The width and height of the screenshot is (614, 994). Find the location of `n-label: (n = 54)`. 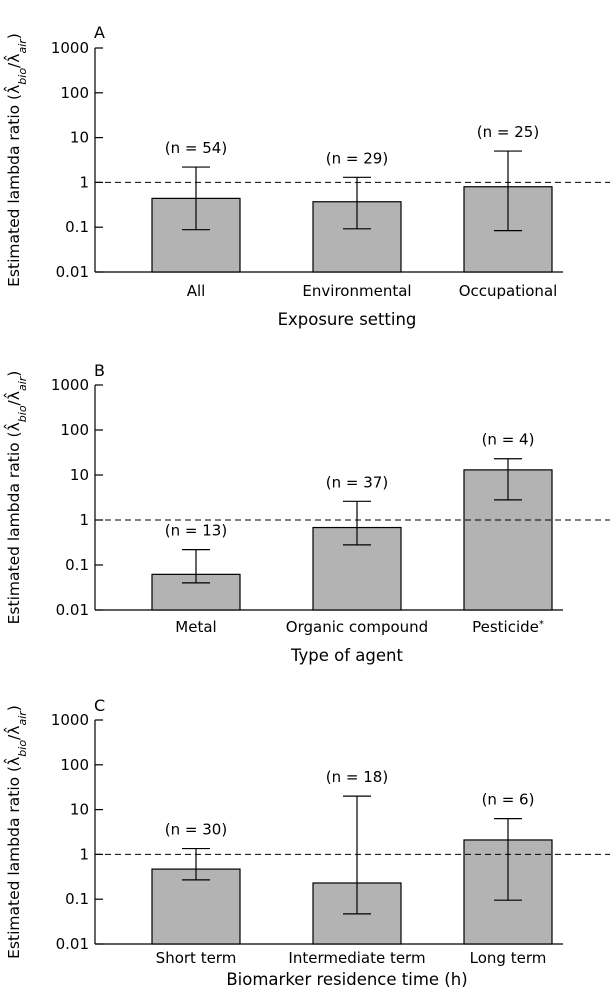

n-label: (n = 54) is located at coordinates (196, 148).